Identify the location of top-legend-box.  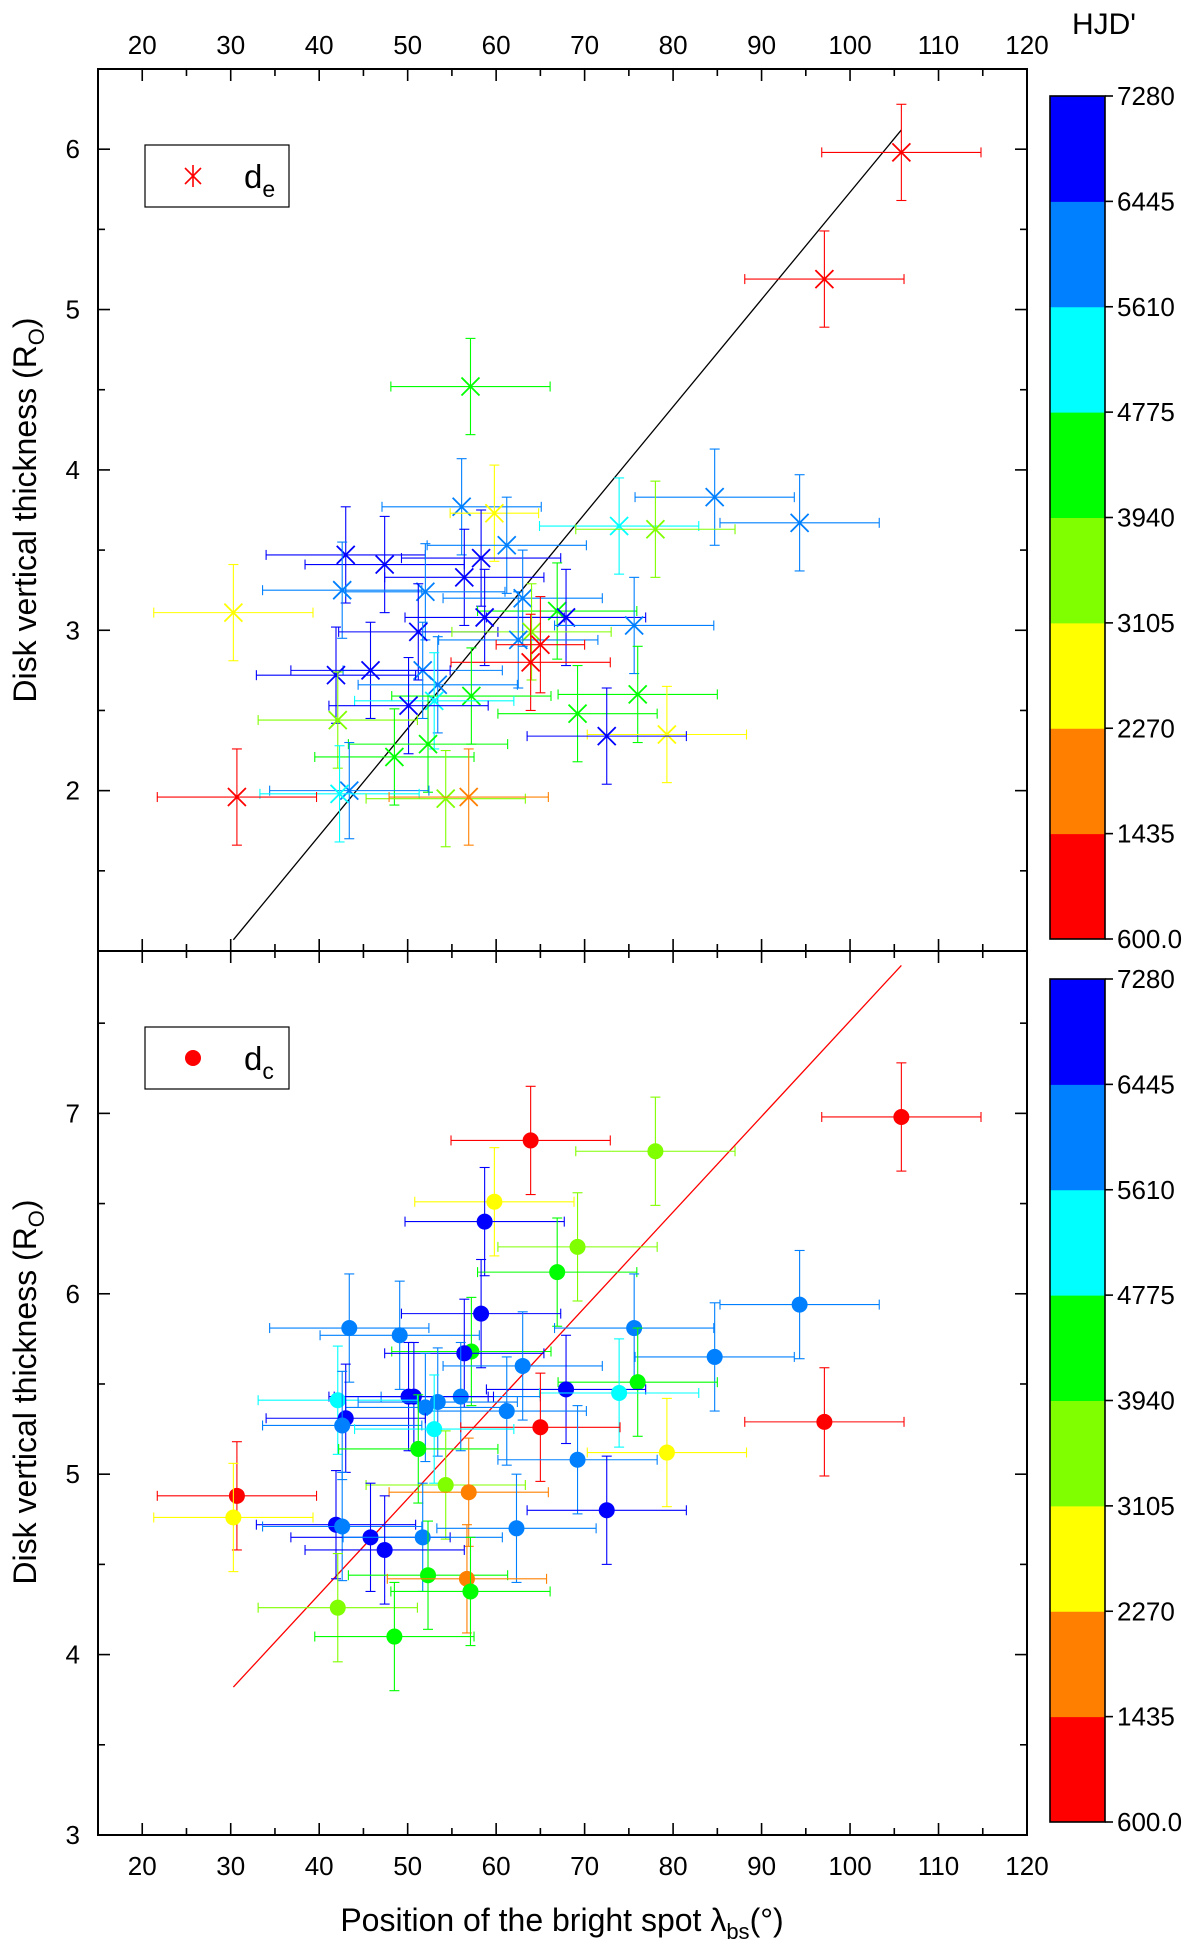
(217, 176).